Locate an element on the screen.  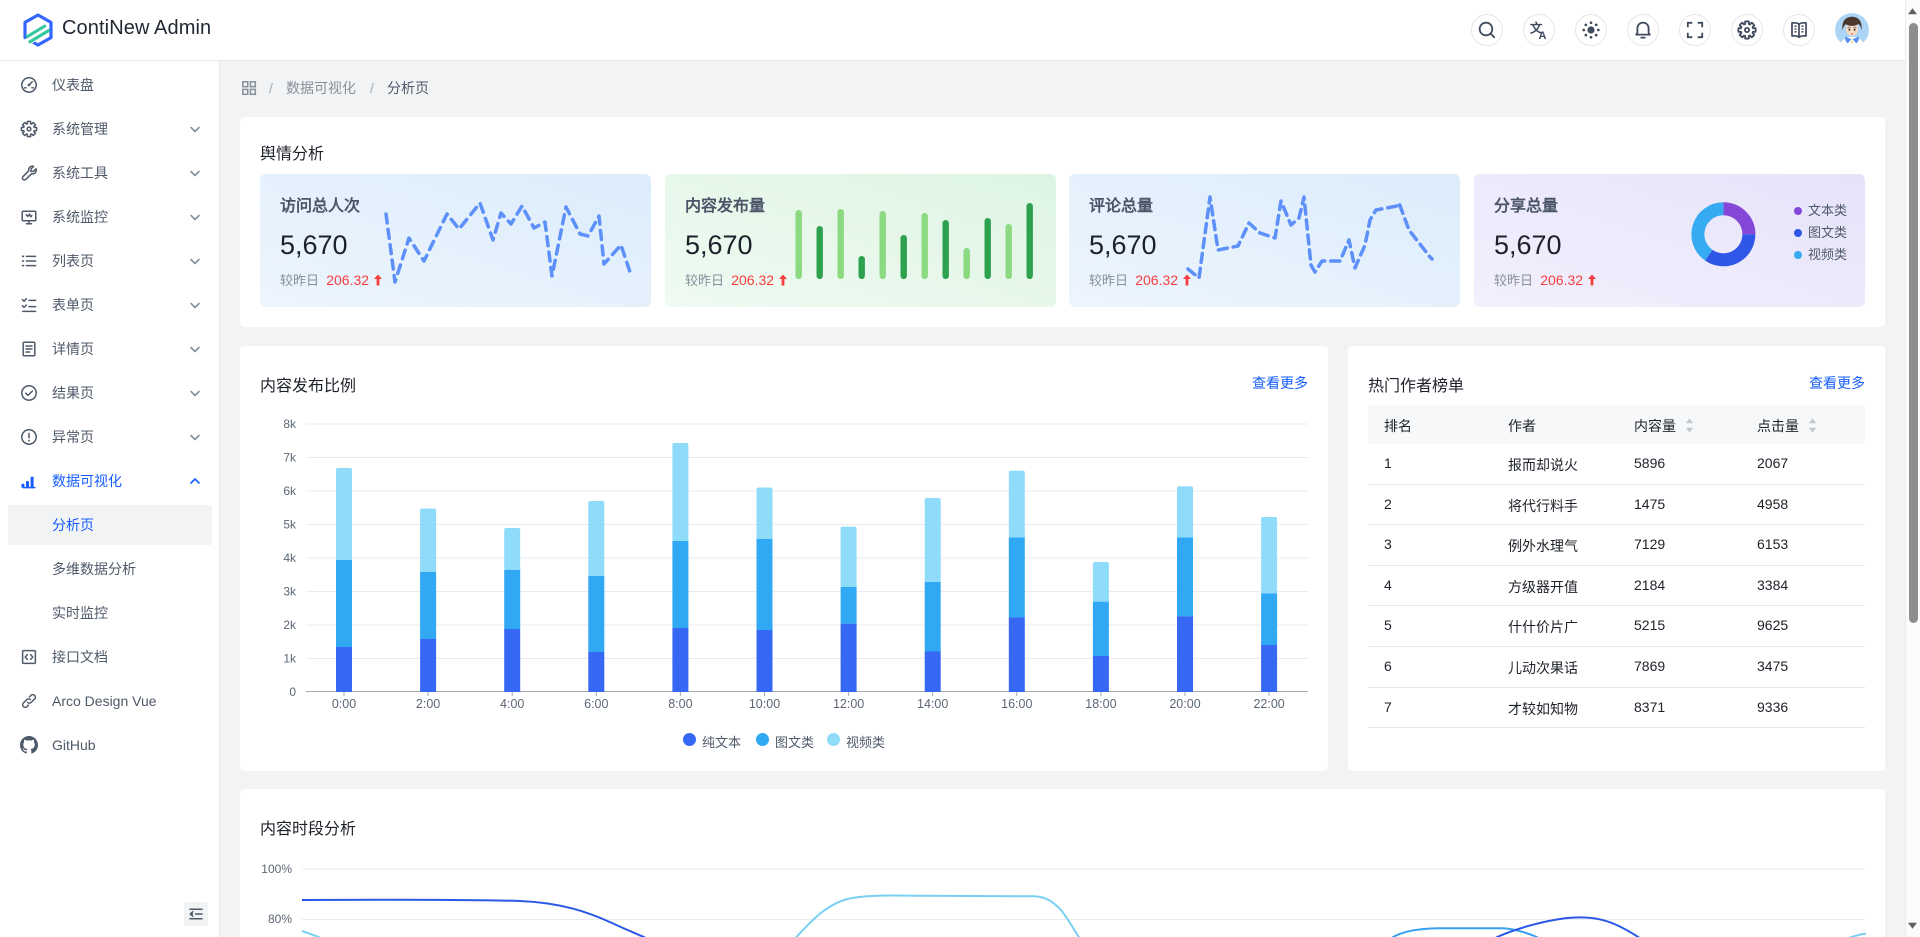
svg-text: 12:00 is located at coordinates (848, 704).